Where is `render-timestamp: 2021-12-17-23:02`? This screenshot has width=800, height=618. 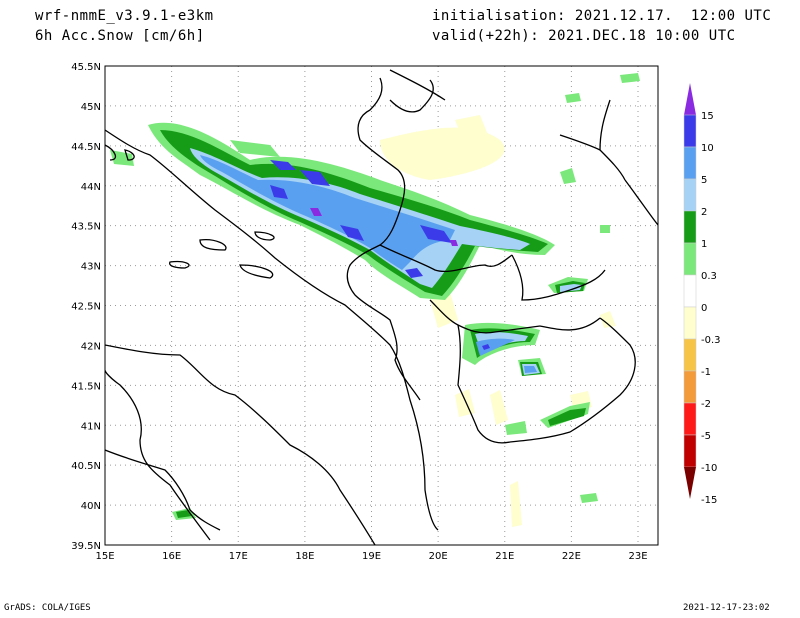
render-timestamp: 2021-12-17-23:02 is located at coordinates (726, 608).